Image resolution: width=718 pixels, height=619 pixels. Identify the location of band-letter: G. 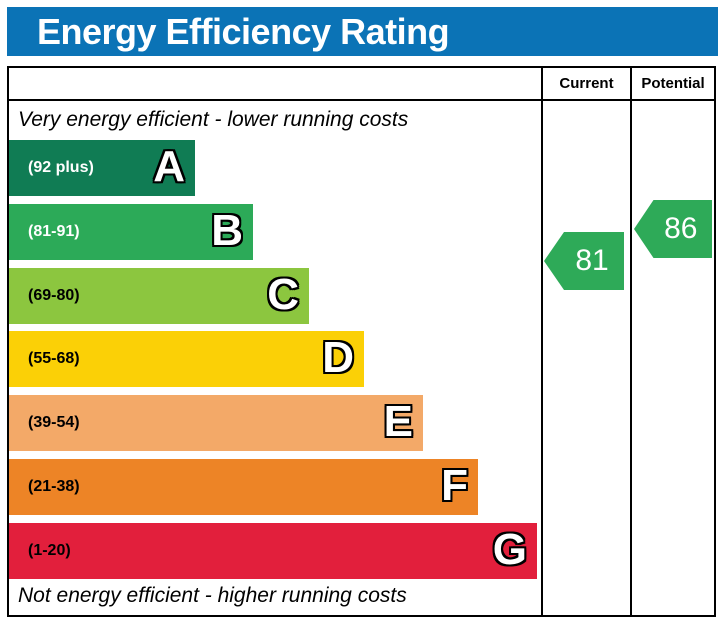
(509, 550).